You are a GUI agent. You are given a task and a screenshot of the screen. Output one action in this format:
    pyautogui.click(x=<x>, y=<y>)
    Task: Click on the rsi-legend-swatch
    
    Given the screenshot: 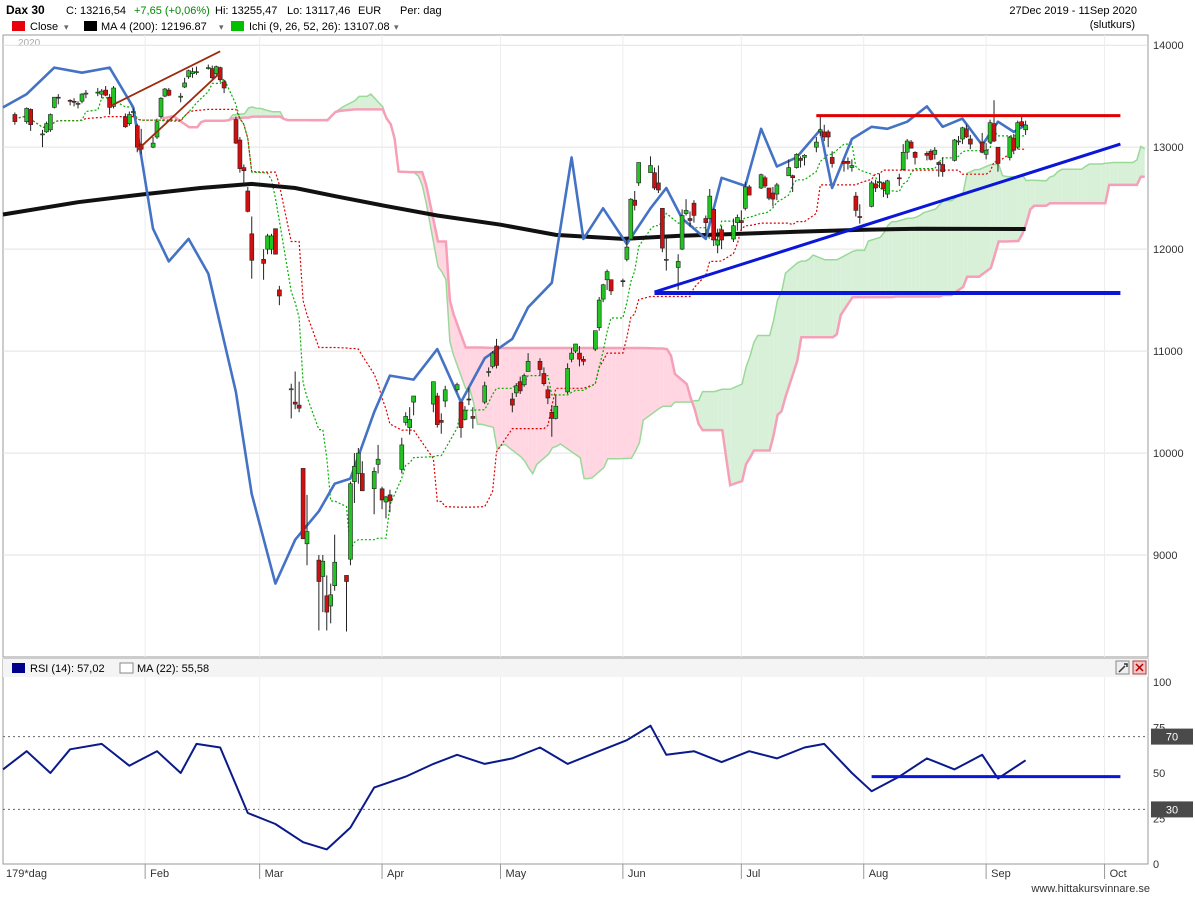 What is the action you would take?
    pyautogui.click(x=18, y=668)
    